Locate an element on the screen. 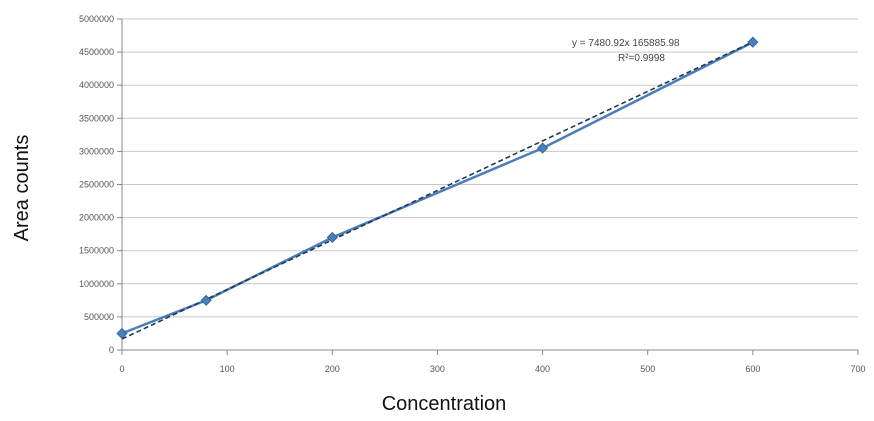  x-tick-label: 100 is located at coordinates (227, 369).